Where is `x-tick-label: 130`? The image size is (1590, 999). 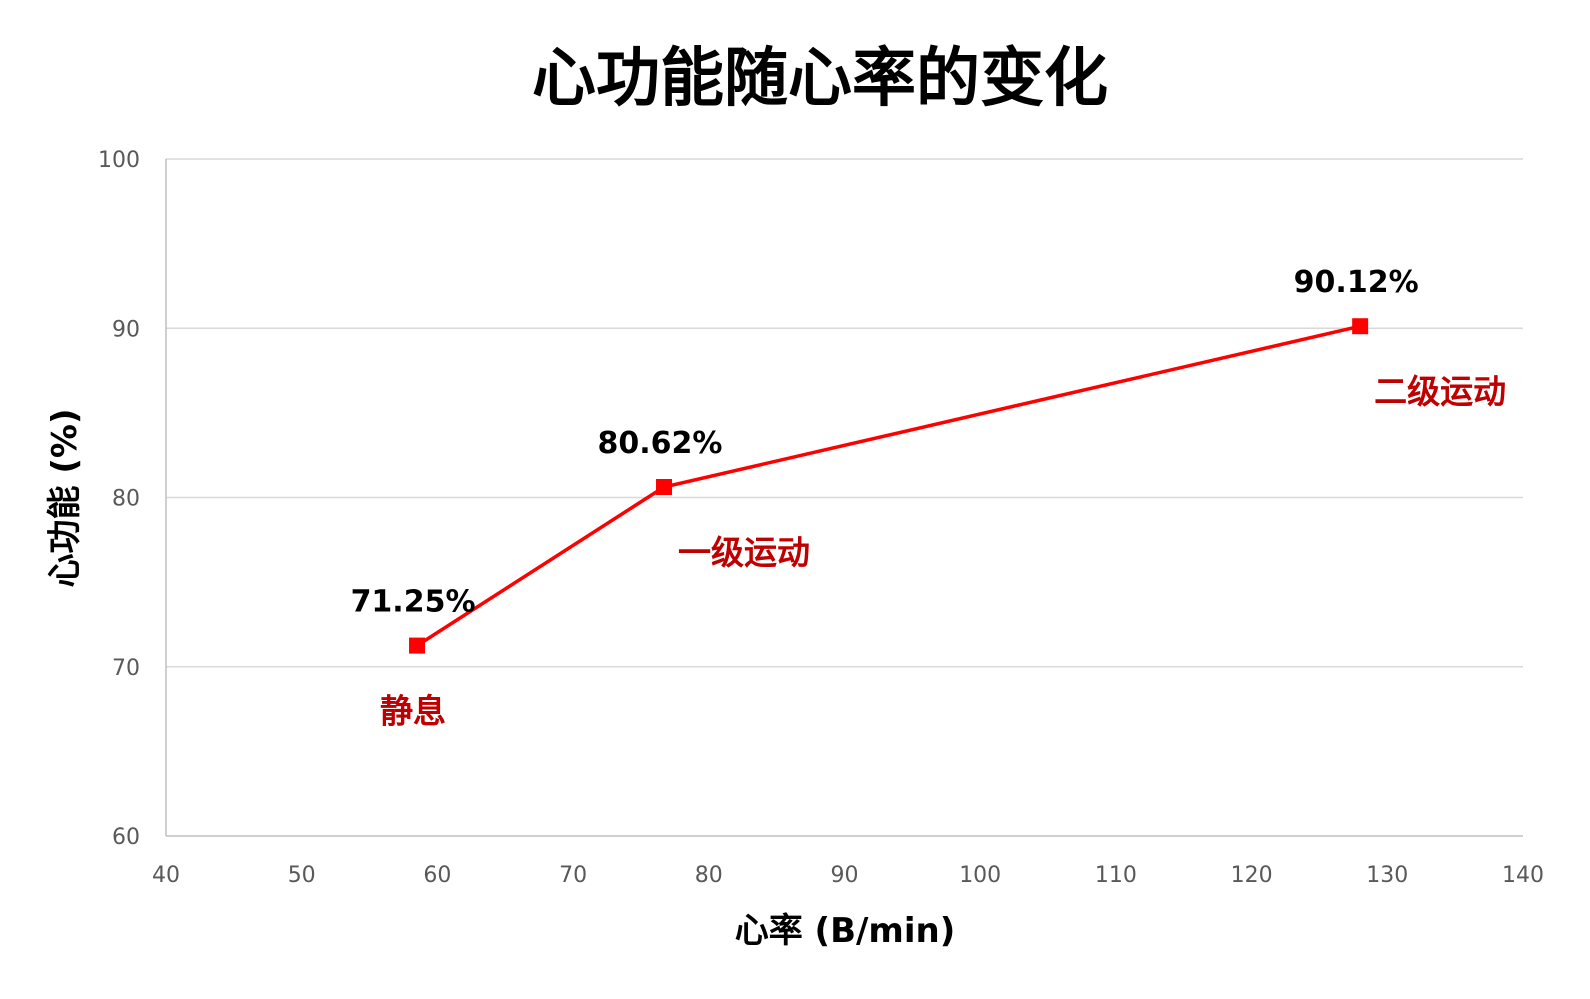 x-tick-label: 130 is located at coordinates (1387, 875).